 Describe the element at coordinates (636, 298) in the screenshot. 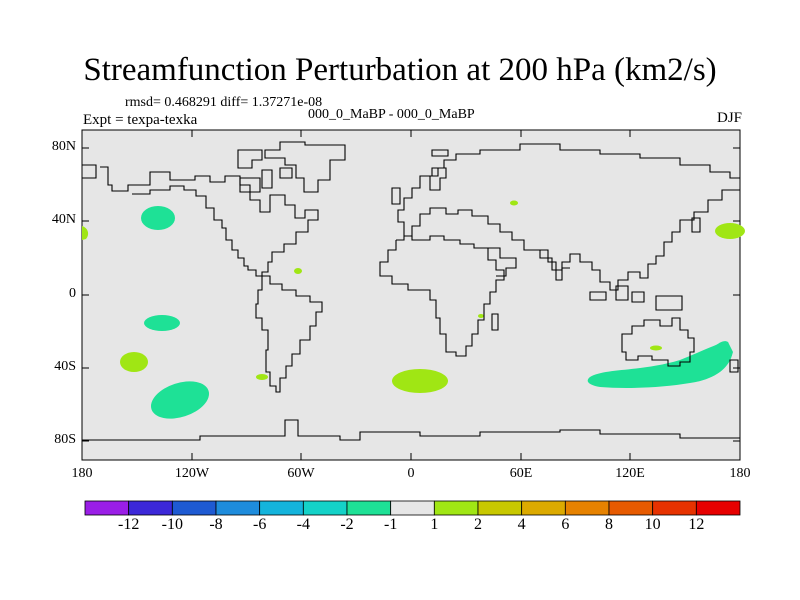

I see `coastline-indonesia` at that location.